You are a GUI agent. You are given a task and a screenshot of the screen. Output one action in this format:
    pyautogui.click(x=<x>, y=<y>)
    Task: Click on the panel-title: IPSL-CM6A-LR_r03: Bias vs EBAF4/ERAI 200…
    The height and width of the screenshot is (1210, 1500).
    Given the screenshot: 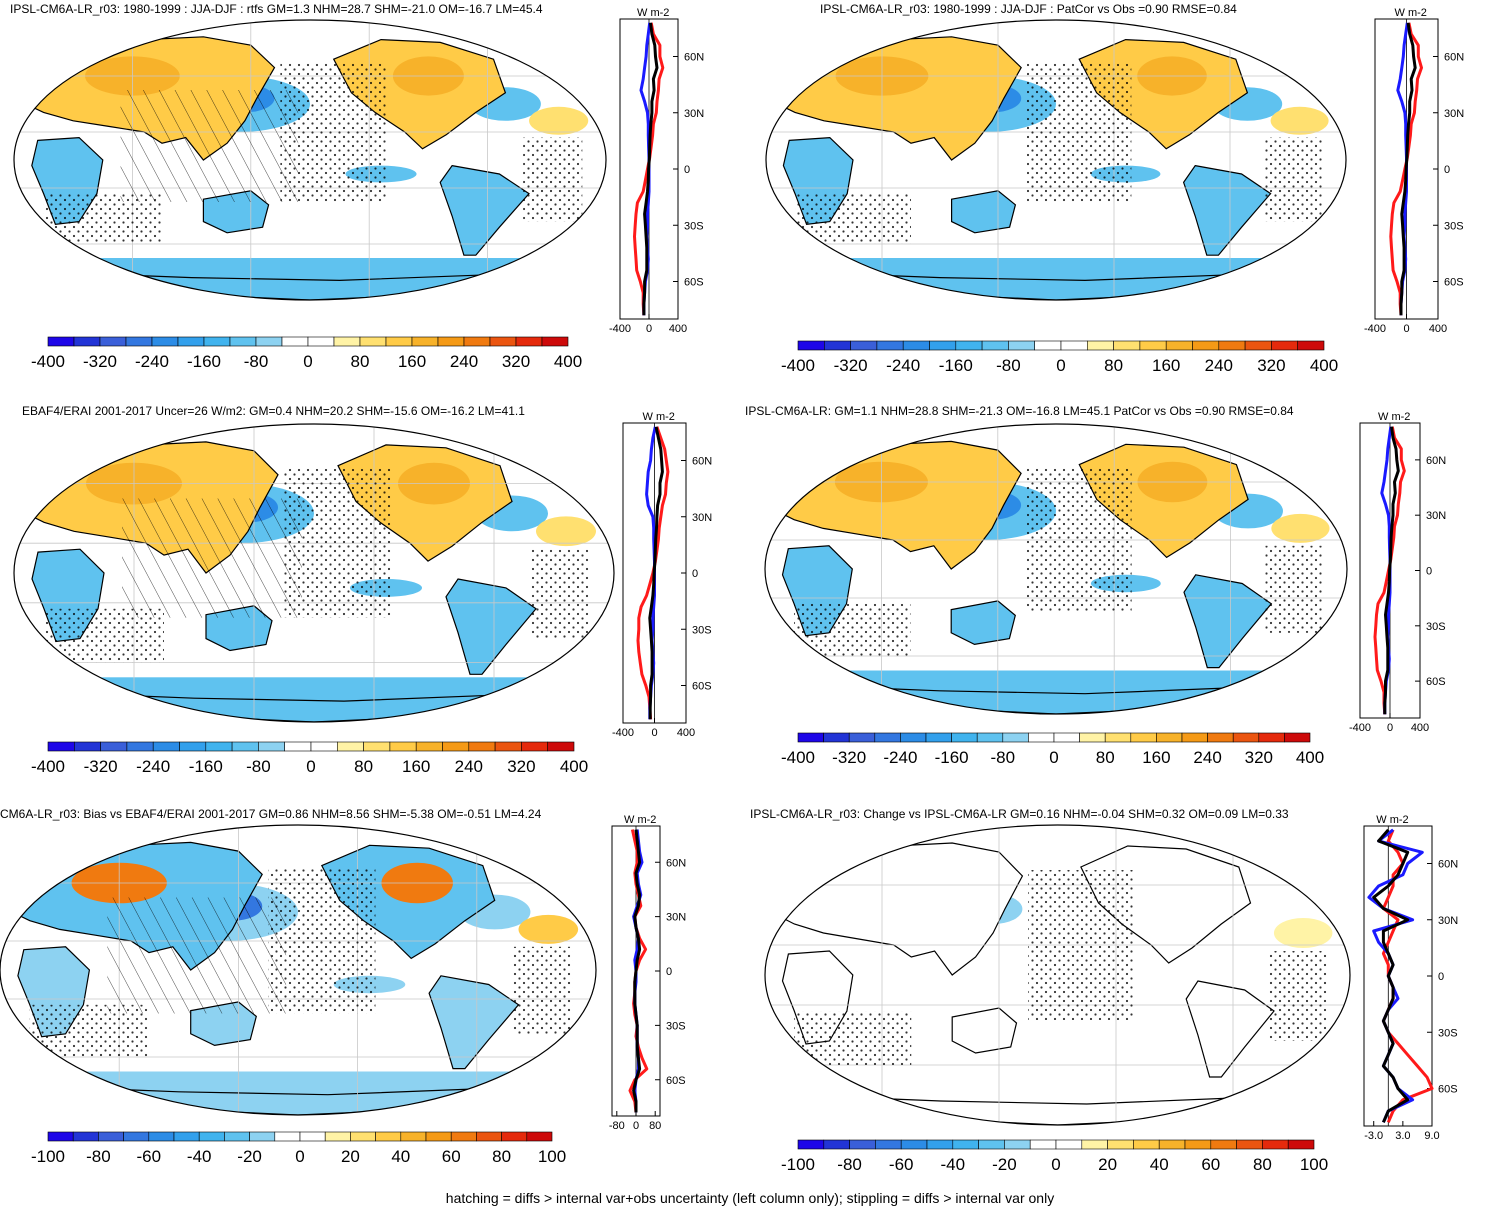 What is the action you would take?
    pyautogui.click(x=271, y=814)
    